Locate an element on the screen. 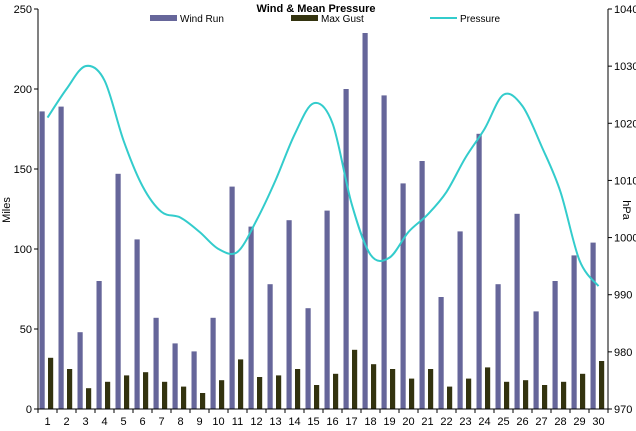 The image size is (636, 431). right-tick-label: 970 is located at coordinates (623, 410).